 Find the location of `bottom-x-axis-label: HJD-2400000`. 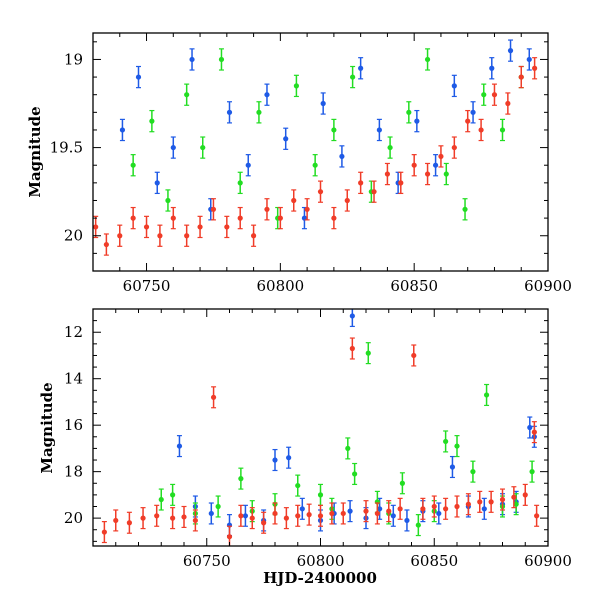

bottom-x-axis-label: HJD-2400000 is located at coordinates (320, 578).